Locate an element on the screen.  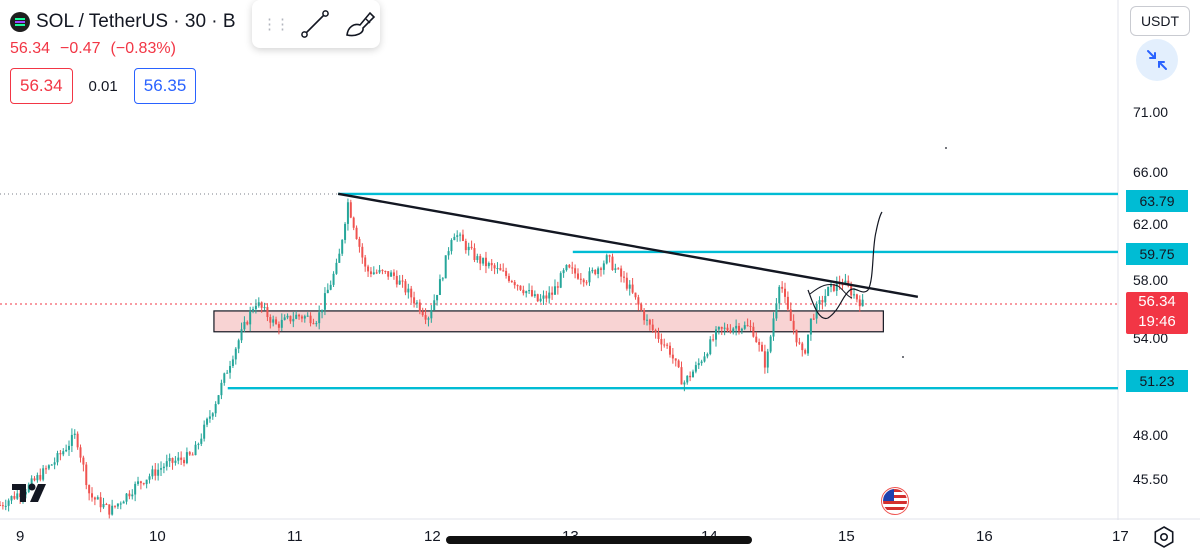
symbol-title: SOL / TetherUS · 30 · B is located at coordinates (136, 21).